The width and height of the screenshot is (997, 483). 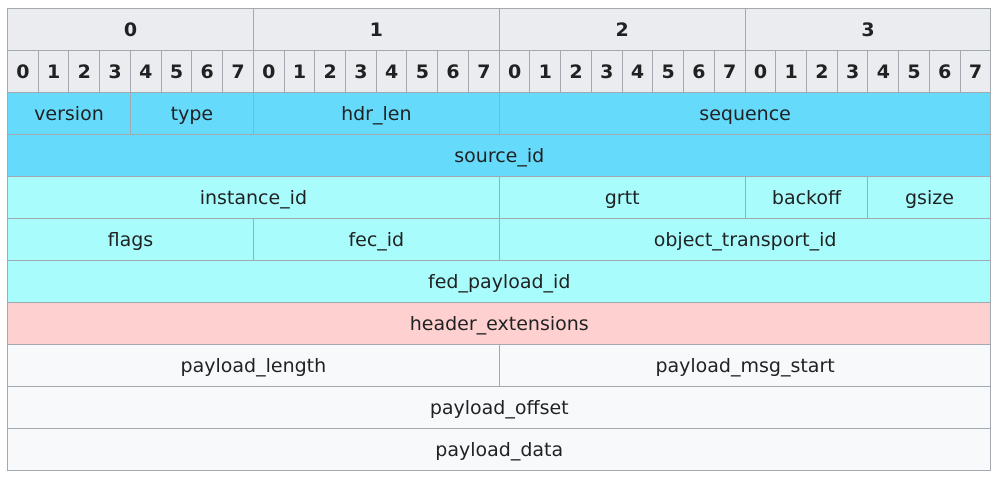 I want to click on field: payload_data, so click(x=499, y=449).